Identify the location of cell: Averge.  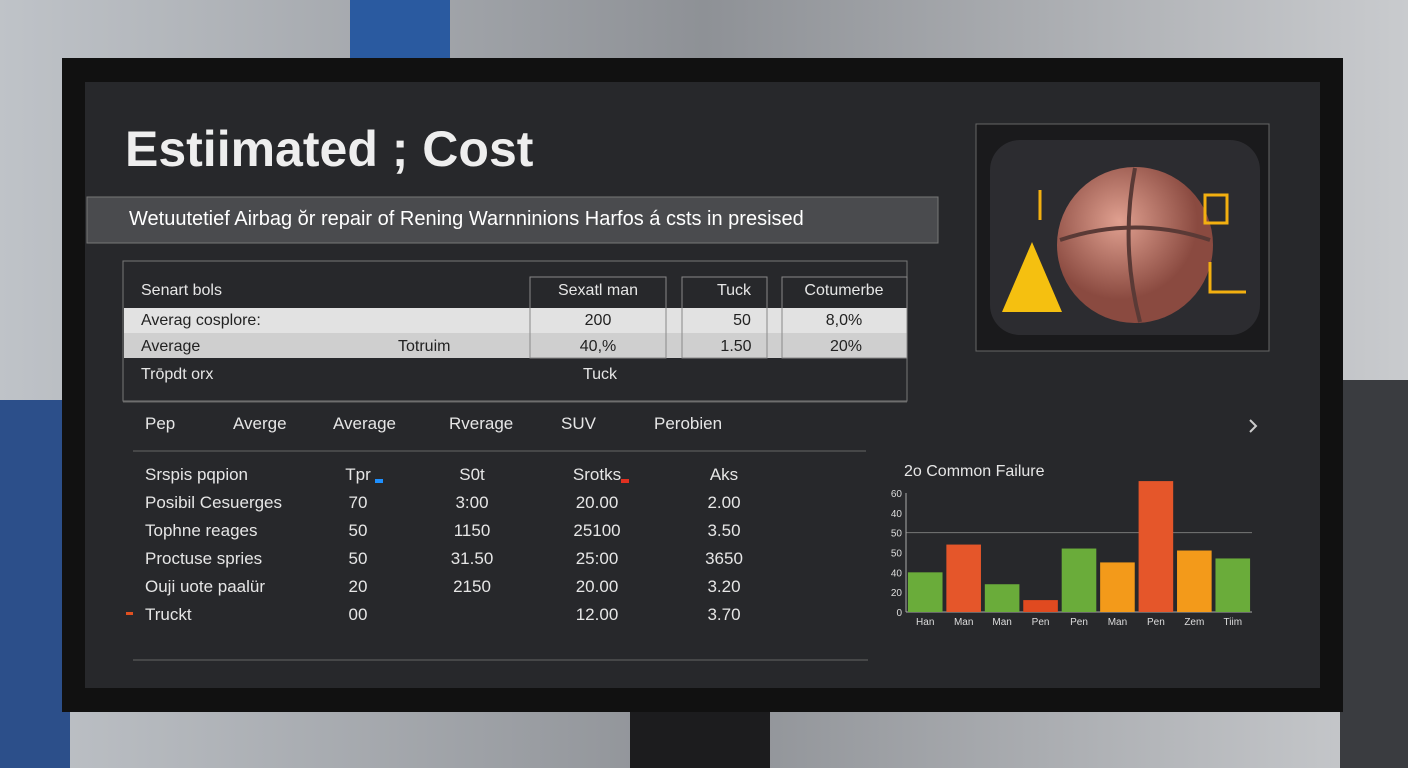
(260, 423).